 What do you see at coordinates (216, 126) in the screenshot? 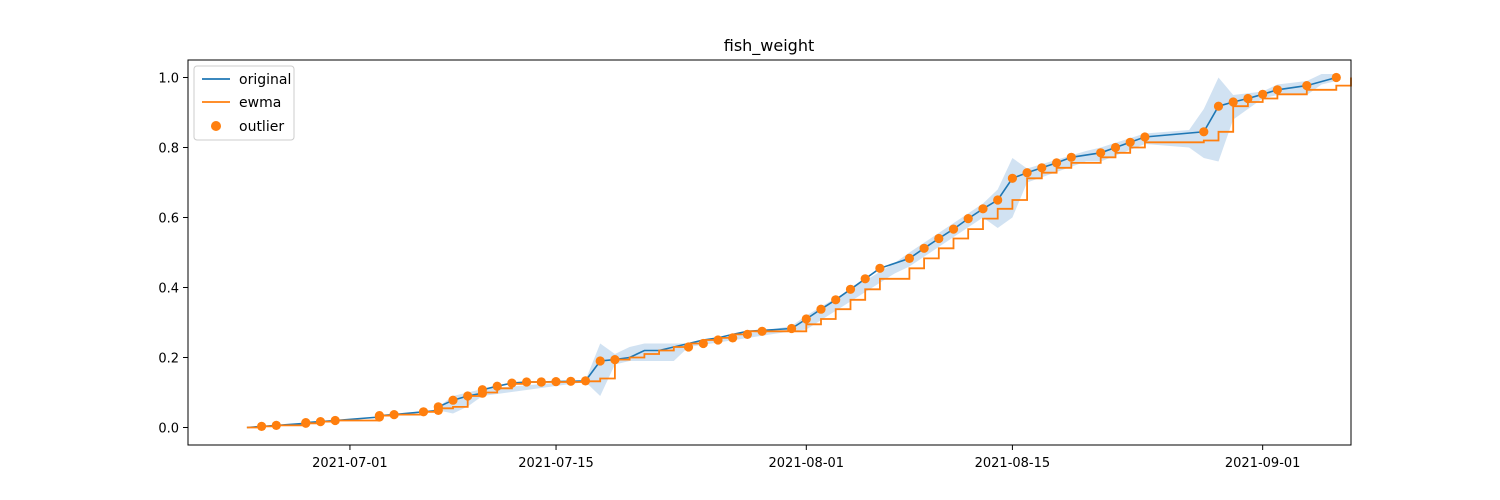
I see `legend-outlier-swatch` at bounding box center [216, 126].